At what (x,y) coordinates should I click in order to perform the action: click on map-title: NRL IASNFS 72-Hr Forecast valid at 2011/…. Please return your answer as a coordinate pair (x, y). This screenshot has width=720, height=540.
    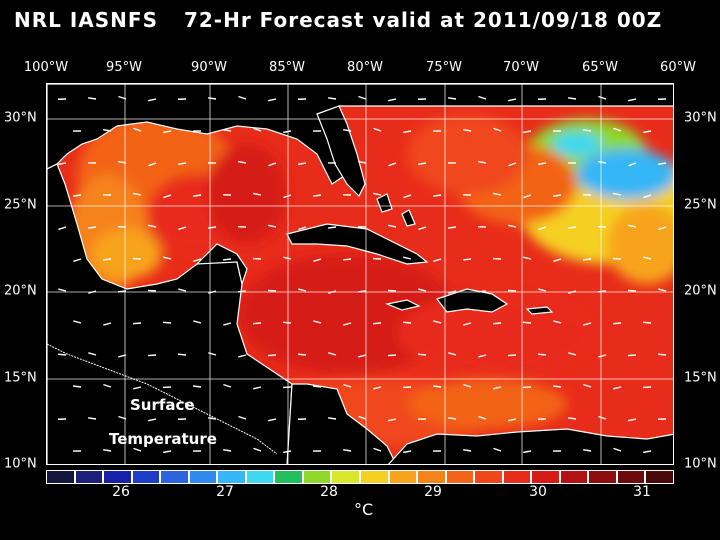
    Looking at the image, I should click on (347, 20).